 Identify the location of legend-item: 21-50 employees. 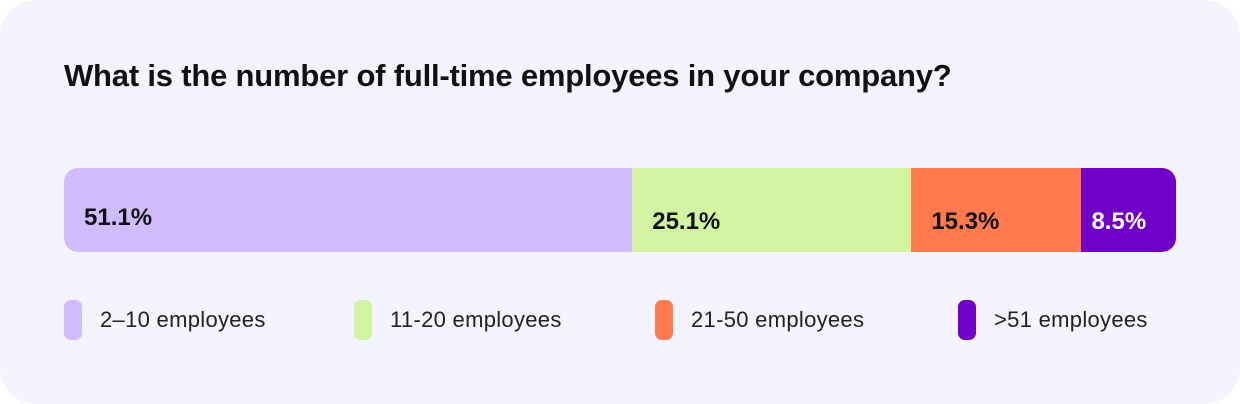
(759, 320).